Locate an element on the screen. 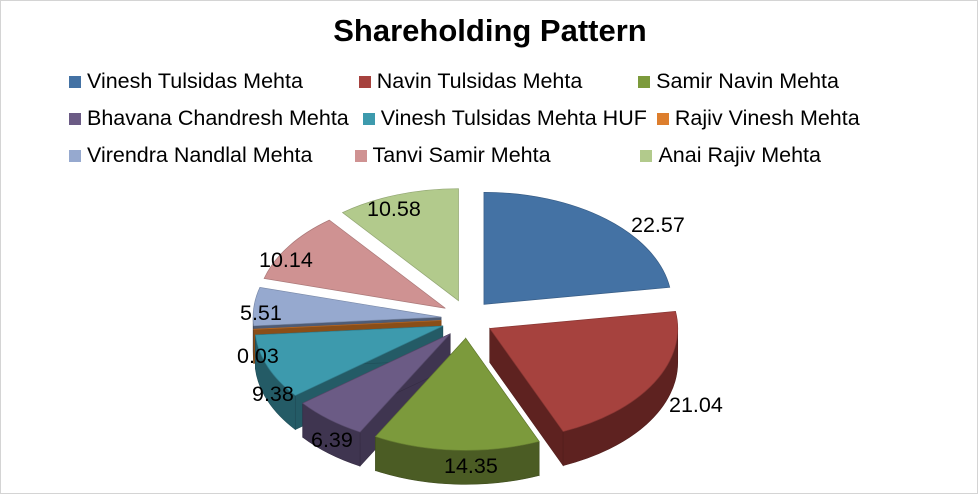 This screenshot has width=978, height=494. legend-item-vinesh-tulsidas-mehta-huf: Vinesh Tulsidas Mehta HUF is located at coordinates (504, 117).